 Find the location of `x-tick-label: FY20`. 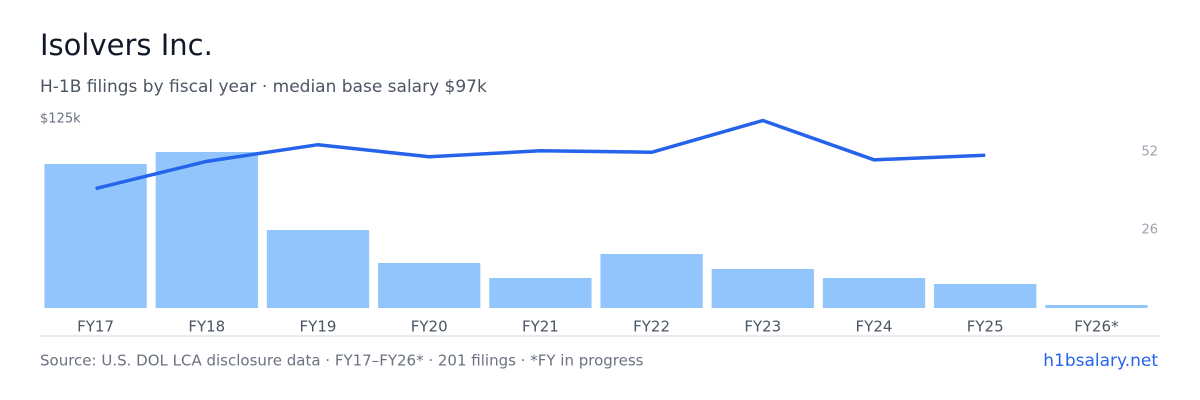

x-tick-label: FY20 is located at coordinates (429, 327).